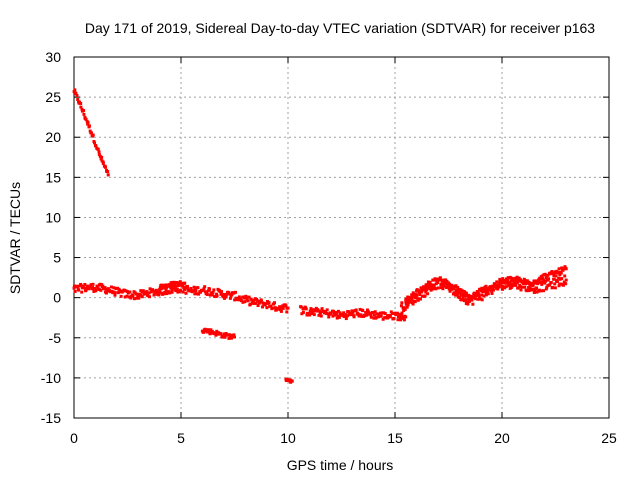 The width and height of the screenshot is (640, 480). I want to click on y-tick-label: -5, so click(55, 338).